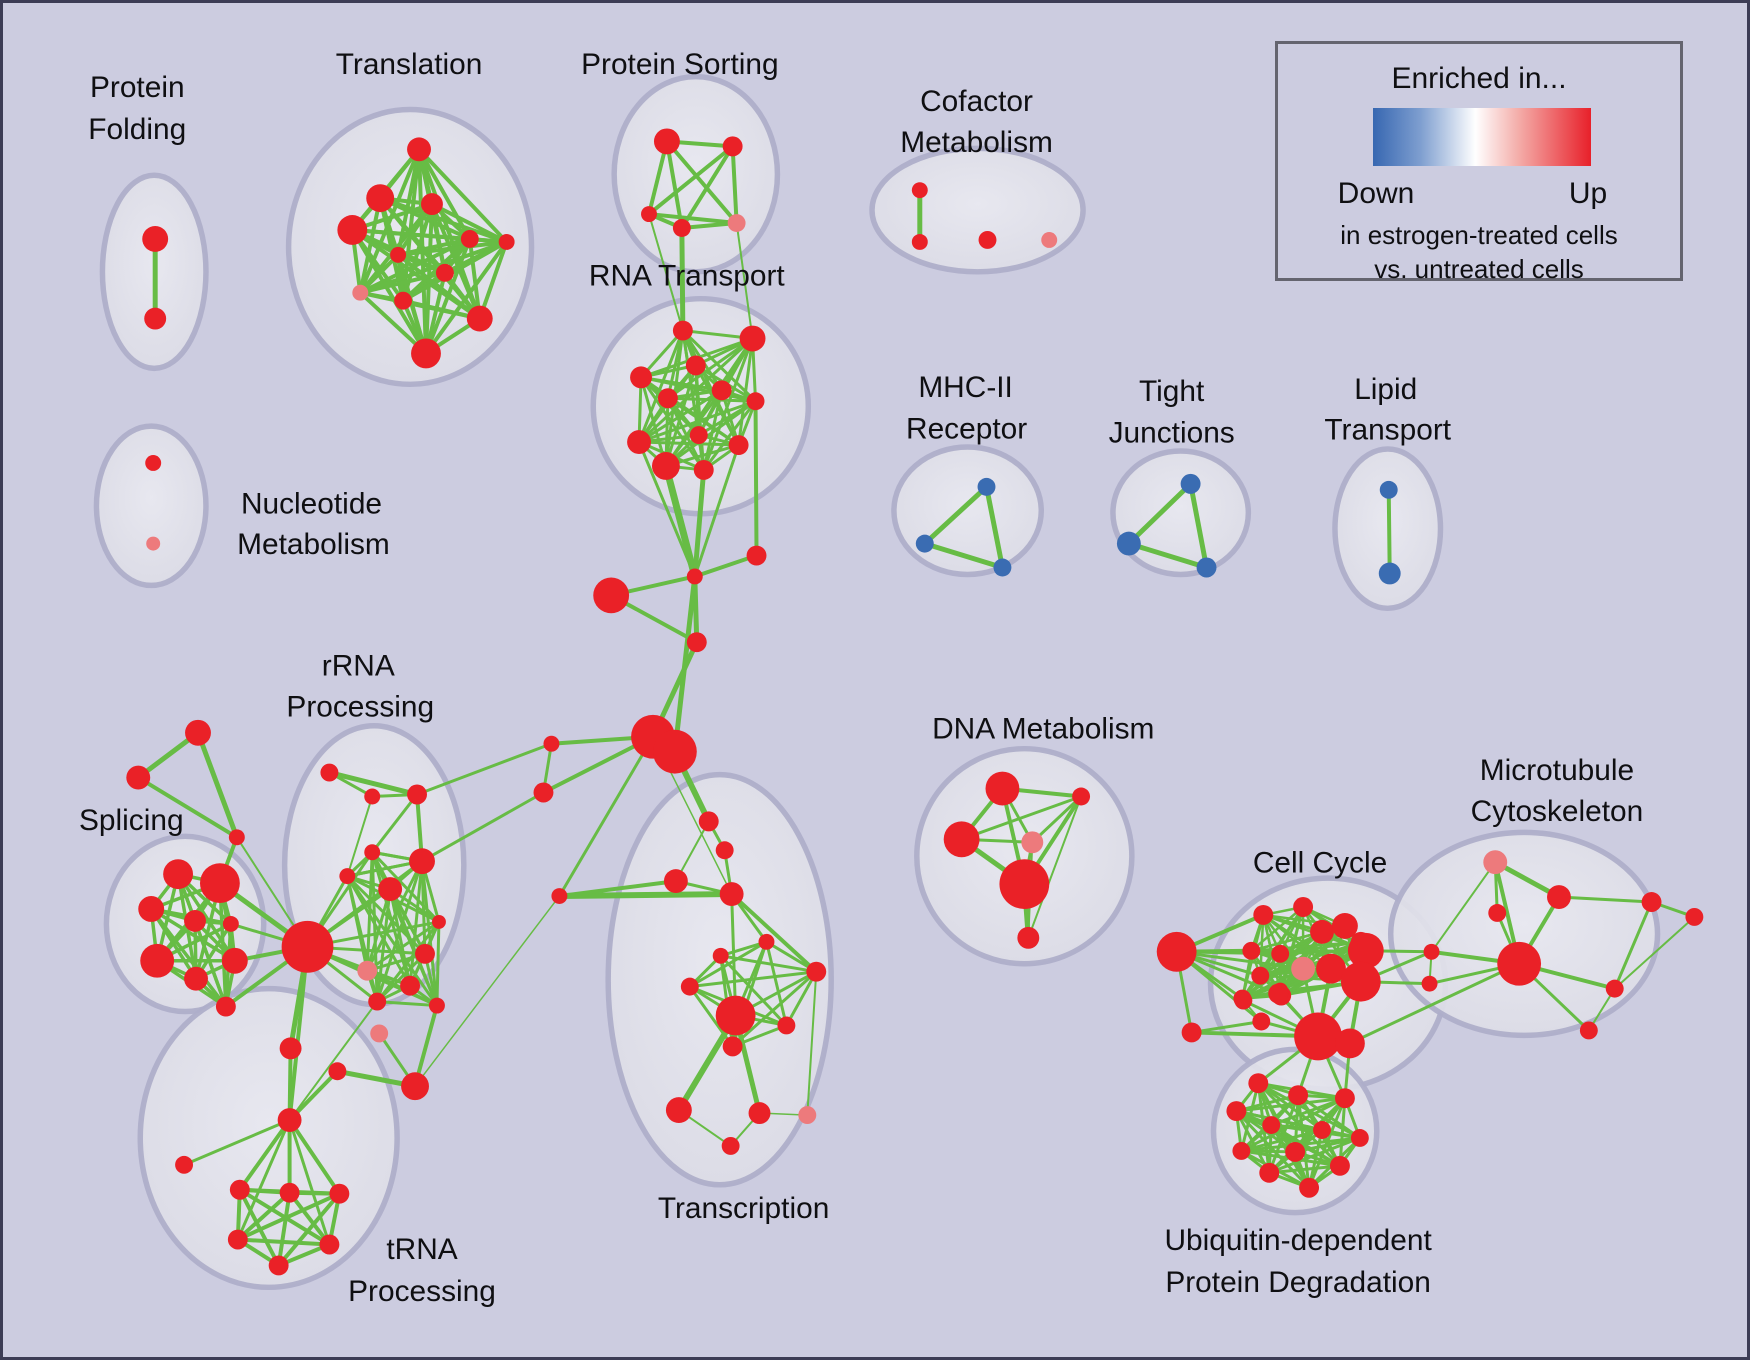 The image size is (1750, 1360). What do you see at coordinates (444, 194) in the screenshot?
I see `edge-t1-t5` at bounding box center [444, 194].